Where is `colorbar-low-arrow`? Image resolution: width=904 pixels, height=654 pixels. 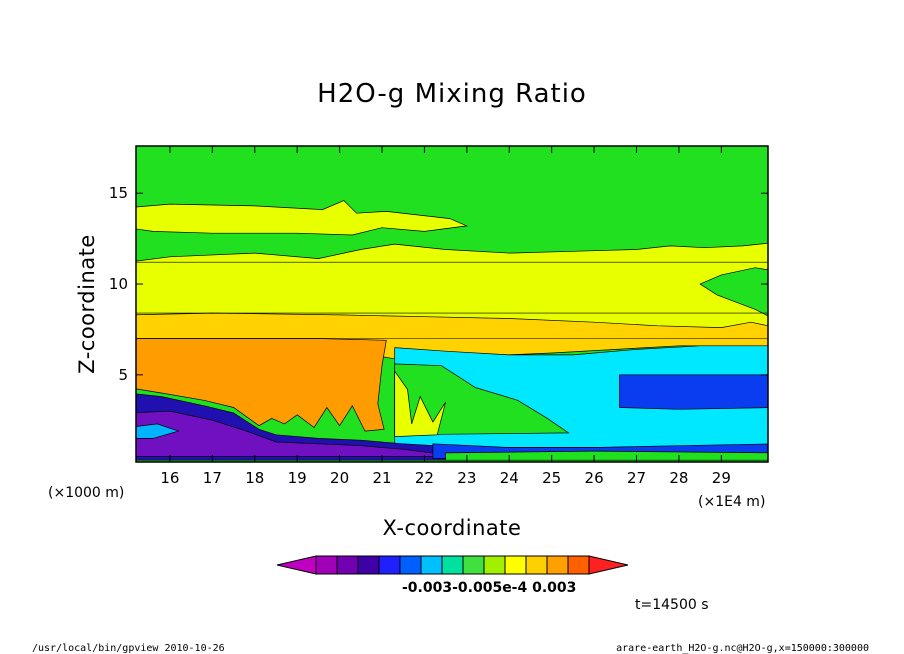
colorbar-low-arrow is located at coordinates (296, 565).